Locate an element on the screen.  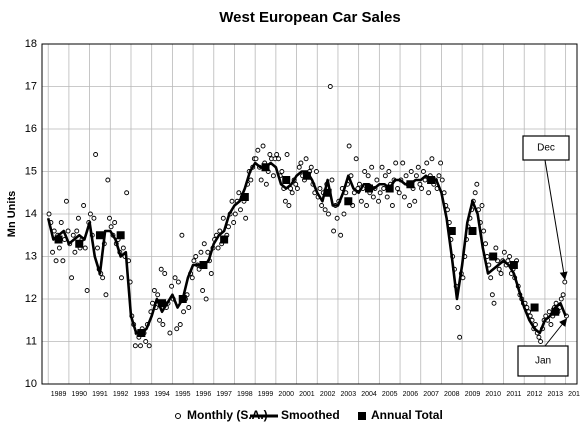
legend-label: Smoothed is located at coordinates (310, 415).